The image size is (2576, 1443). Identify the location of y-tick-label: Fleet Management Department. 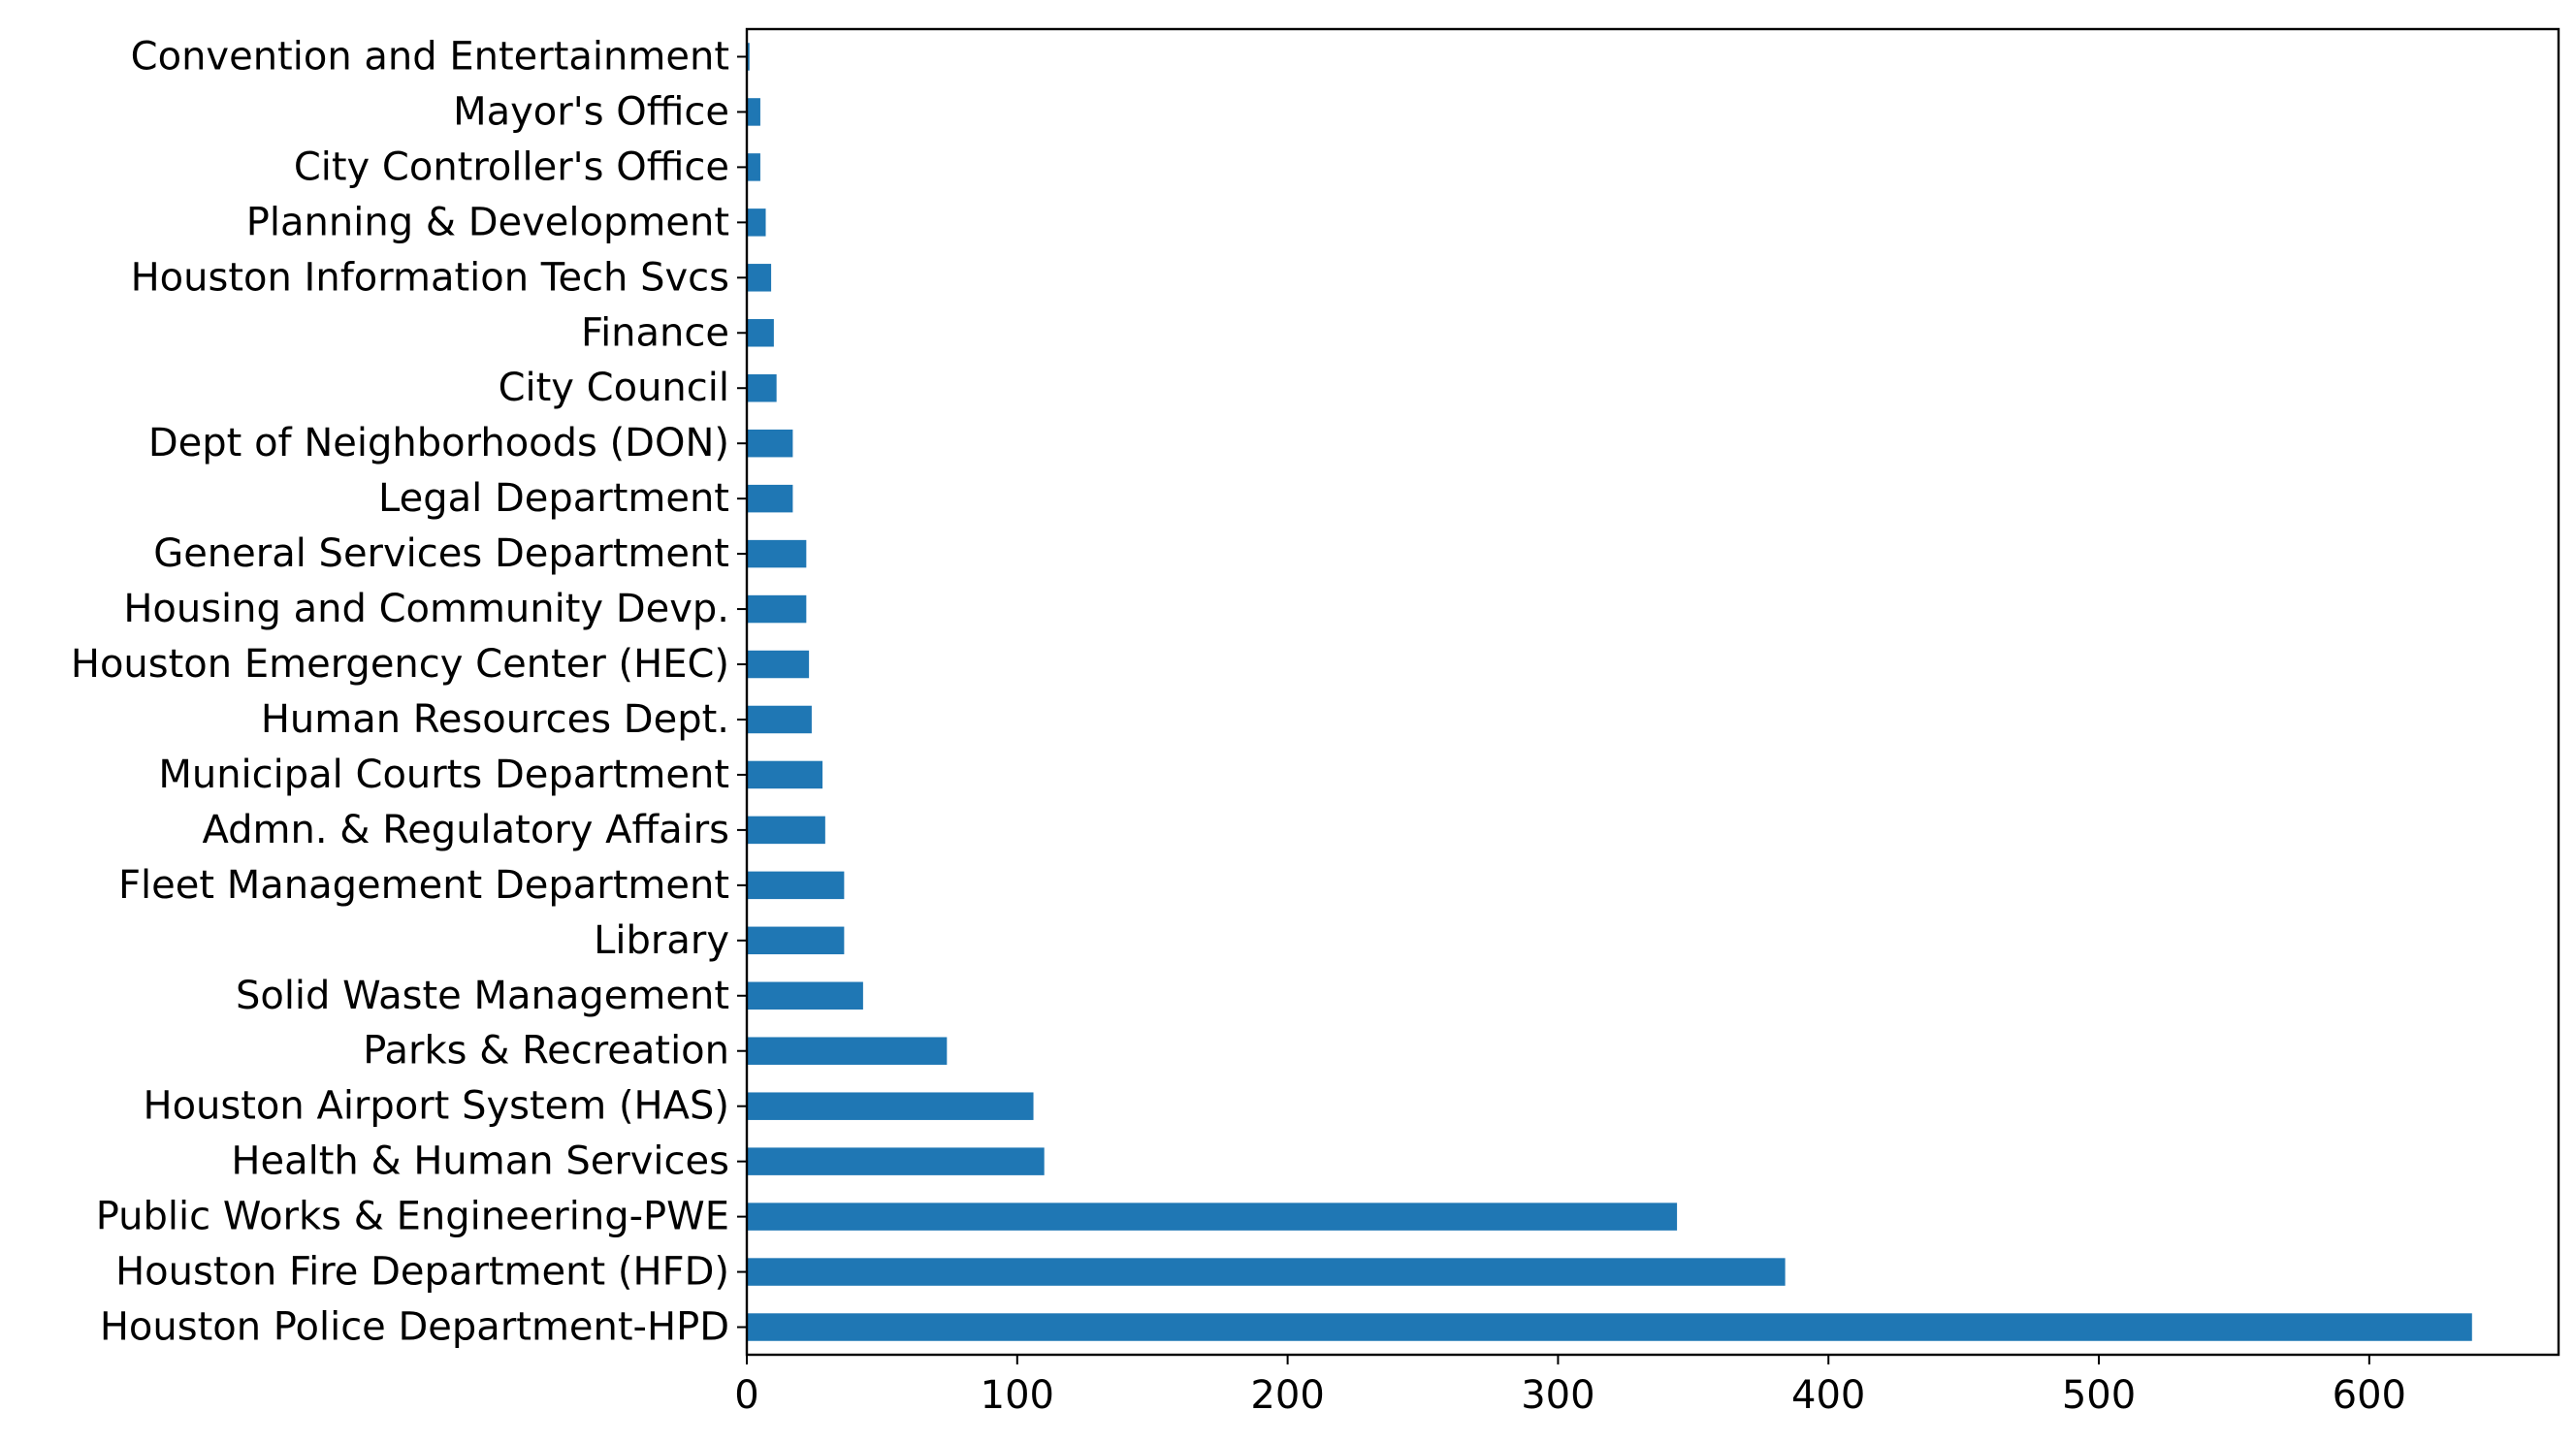
(423, 885).